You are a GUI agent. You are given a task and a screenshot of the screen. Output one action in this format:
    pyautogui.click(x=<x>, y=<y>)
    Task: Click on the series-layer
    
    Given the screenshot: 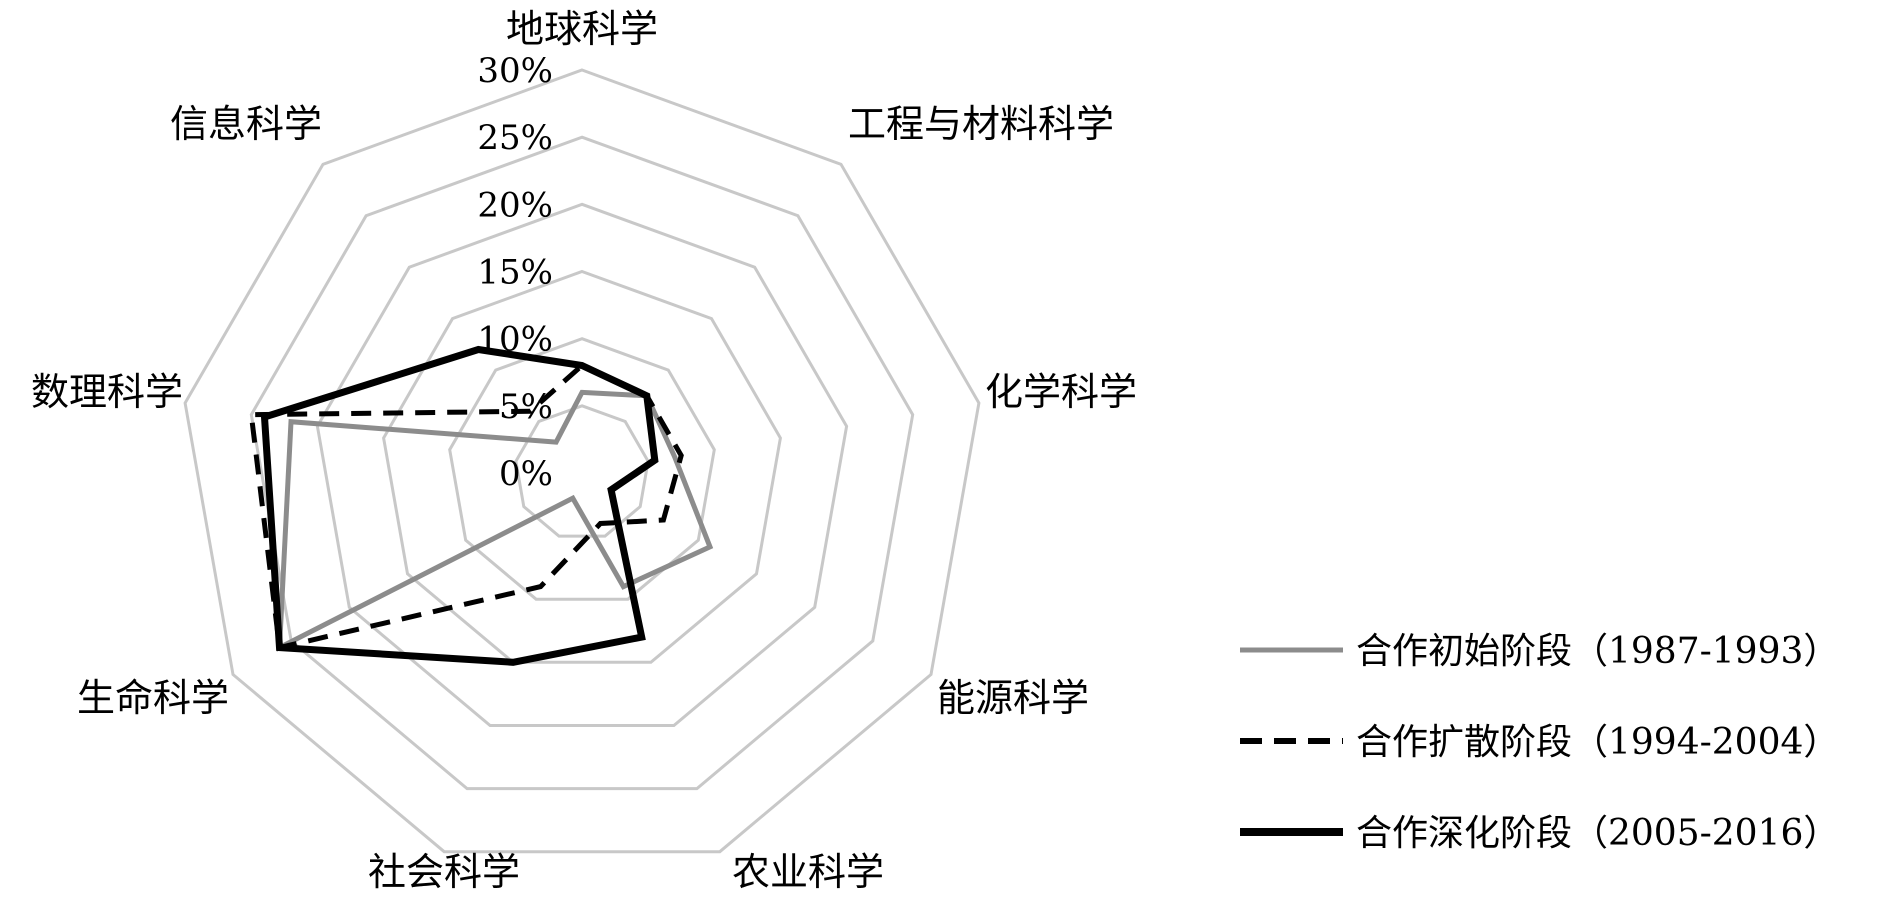 What is the action you would take?
    pyautogui.click(x=481, y=505)
    